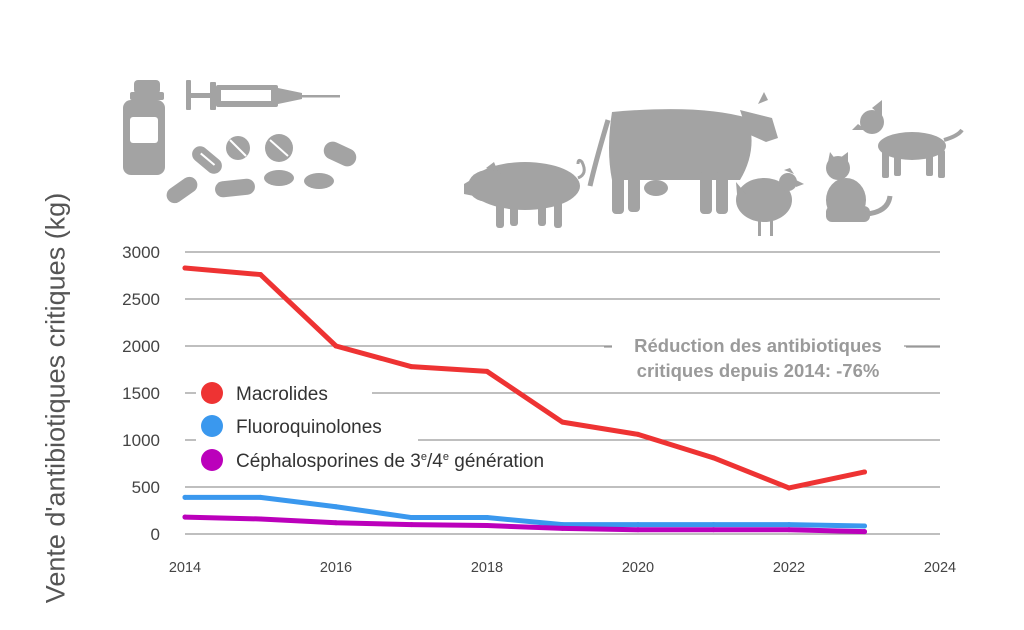  I want to click on x-tick-label: 2016, so click(336, 568).